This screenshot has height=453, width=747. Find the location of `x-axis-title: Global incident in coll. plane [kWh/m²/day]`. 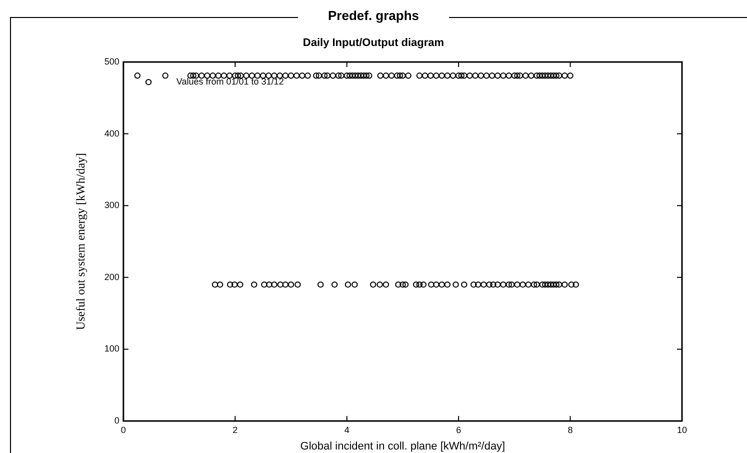

x-axis-title: Global incident in coll. plane [kWh/m²/day] is located at coordinates (403, 446).